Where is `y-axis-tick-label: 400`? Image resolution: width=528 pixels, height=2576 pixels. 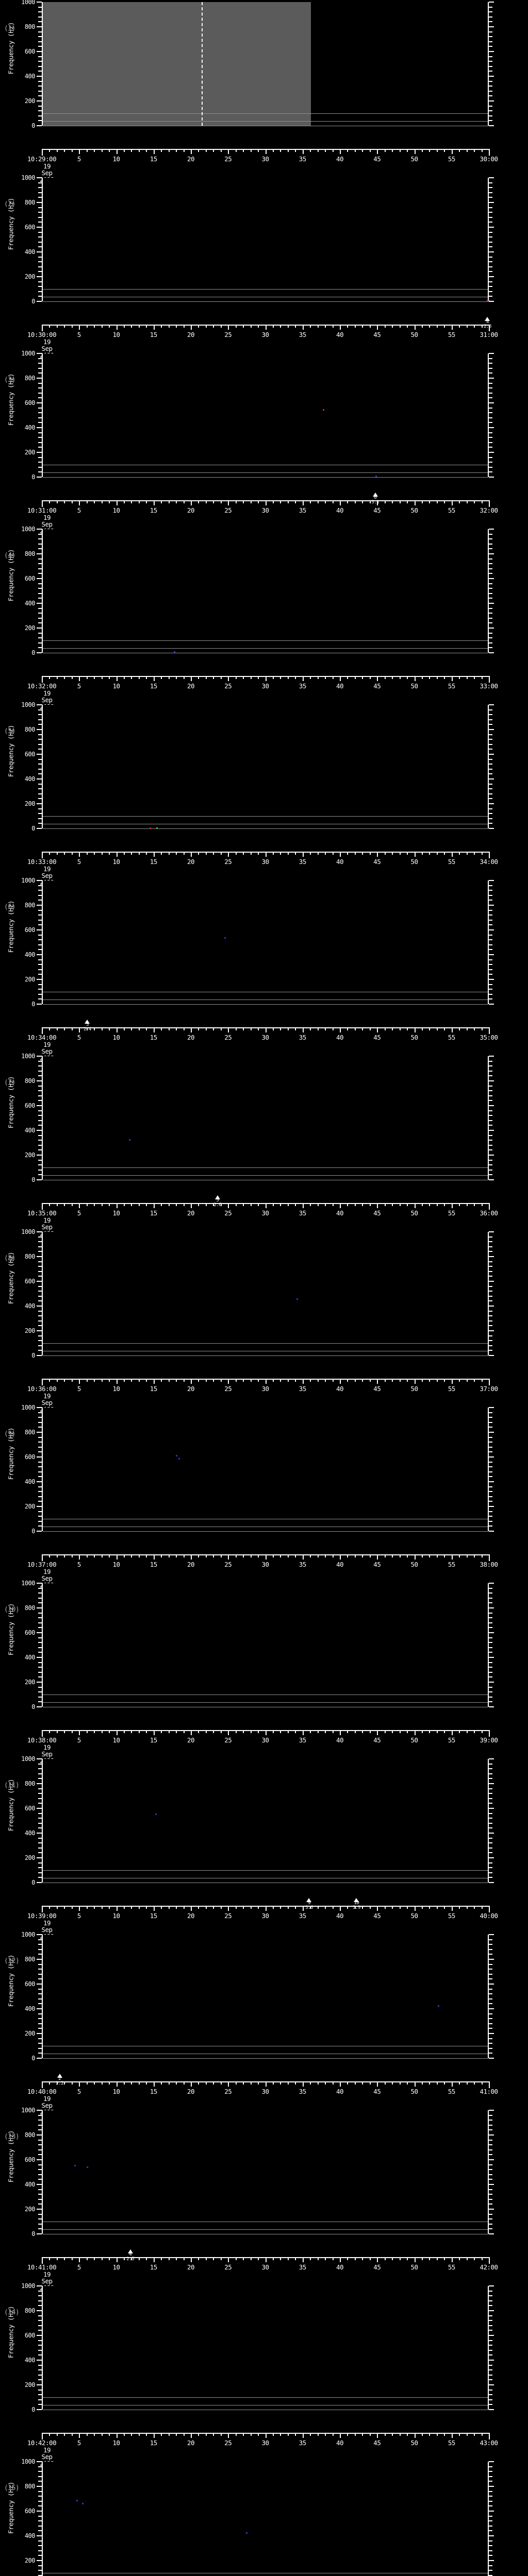 y-axis-tick-label: 400 is located at coordinates (30, 2535).